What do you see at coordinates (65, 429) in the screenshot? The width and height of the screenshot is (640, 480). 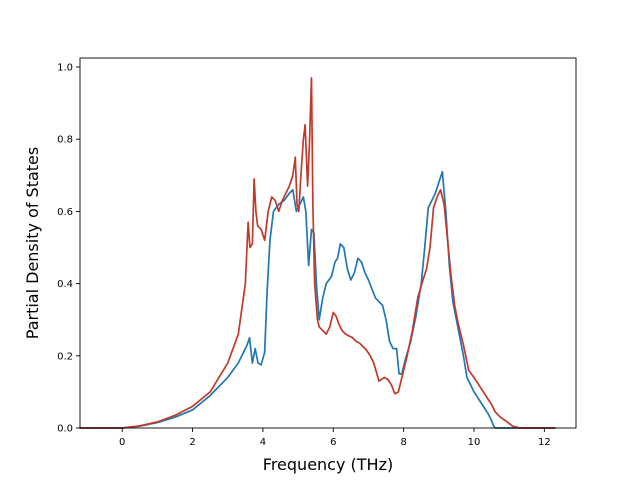 I see `y-tick-label: 0.0` at bounding box center [65, 429].